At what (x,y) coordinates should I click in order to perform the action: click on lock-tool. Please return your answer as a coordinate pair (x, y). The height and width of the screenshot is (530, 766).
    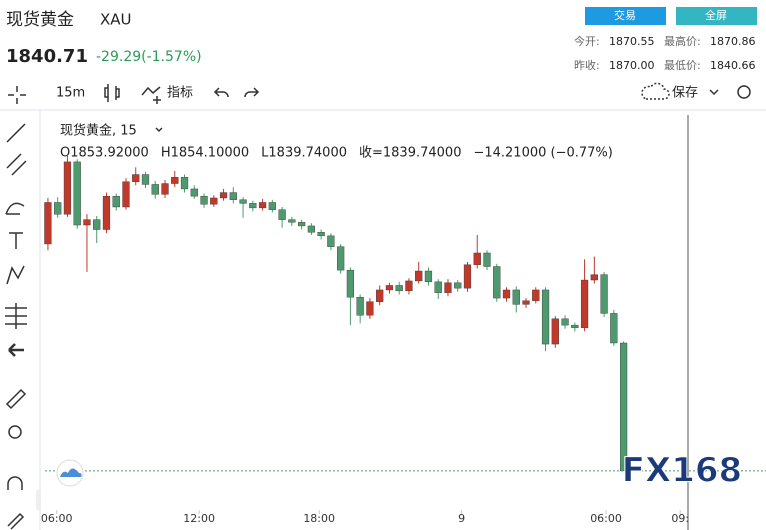
    Looking at the image, I should click on (16, 521).